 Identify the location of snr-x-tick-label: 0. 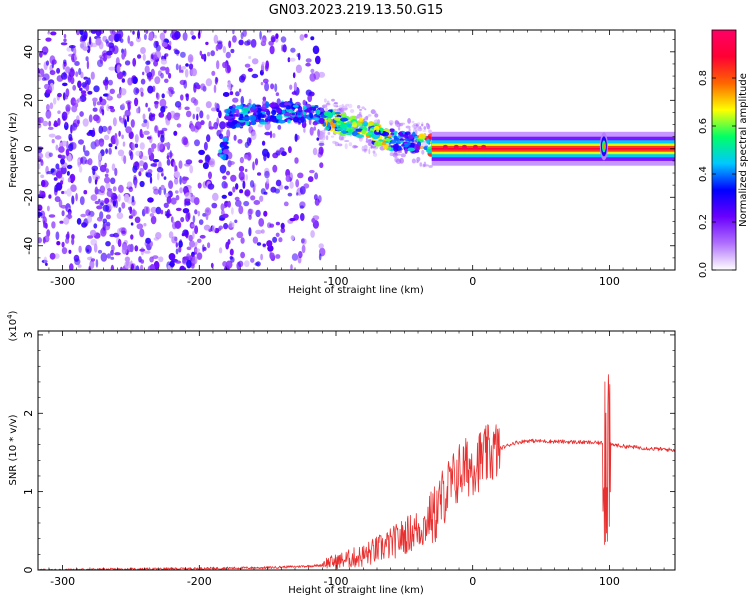
(472, 581).